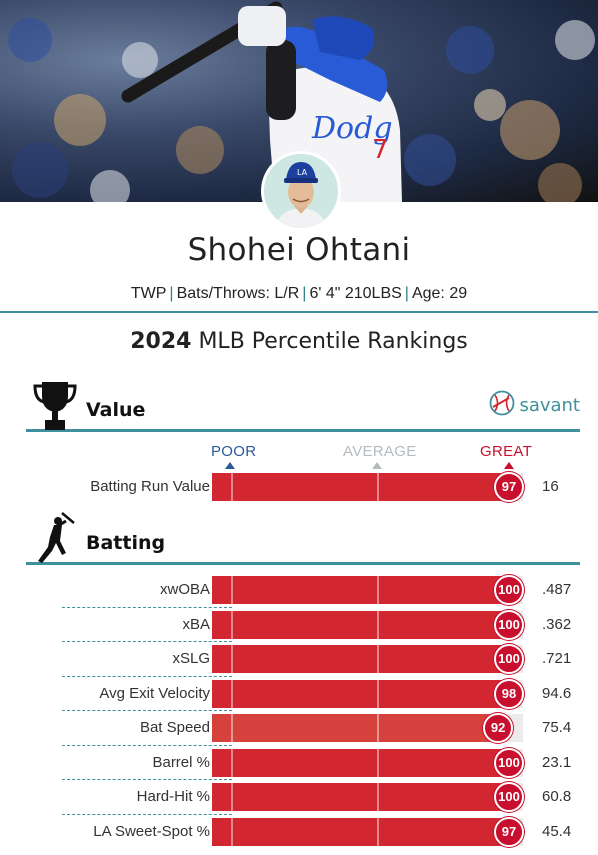 Image resolution: width=598 pixels, height=855 pixels. Describe the element at coordinates (557, 658) in the screenshot. I see `metric-value: .721` at that location.